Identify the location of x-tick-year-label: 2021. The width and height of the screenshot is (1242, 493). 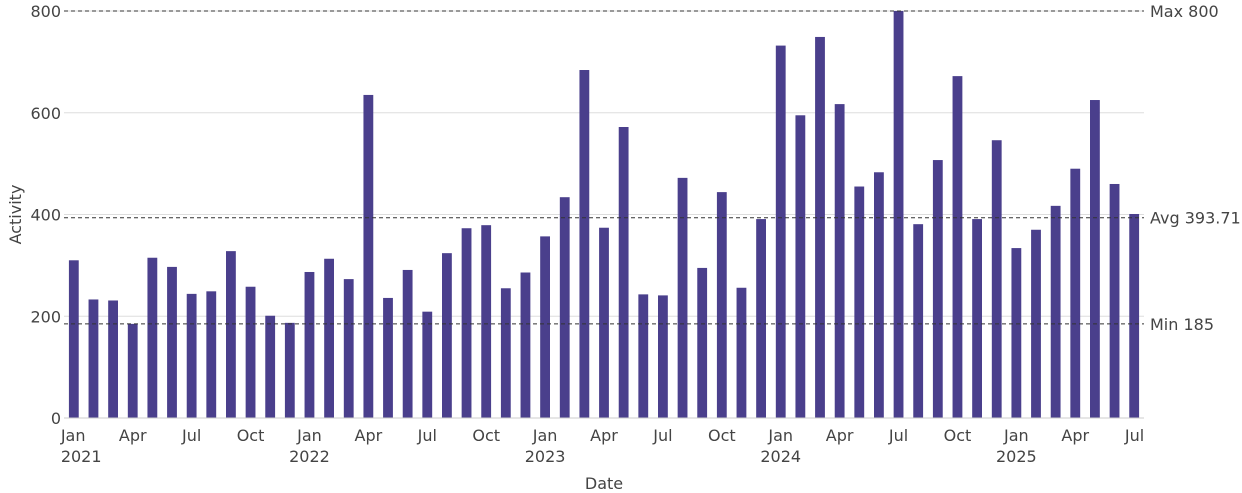
(81, 456).